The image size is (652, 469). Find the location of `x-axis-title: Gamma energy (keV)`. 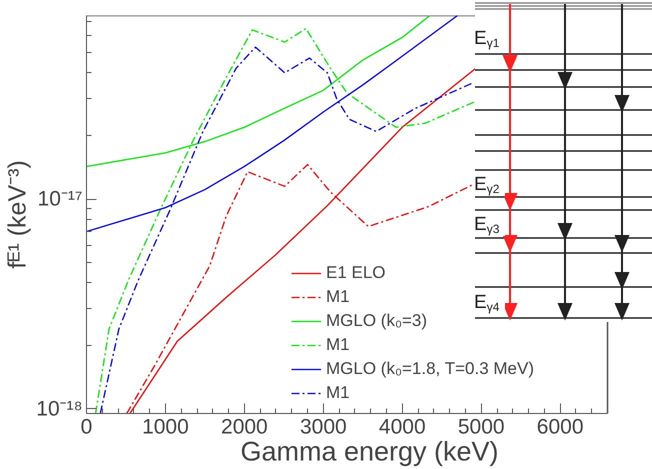

x-axis-title: Gamma energy (keV) is located at coordinates (369, 451).